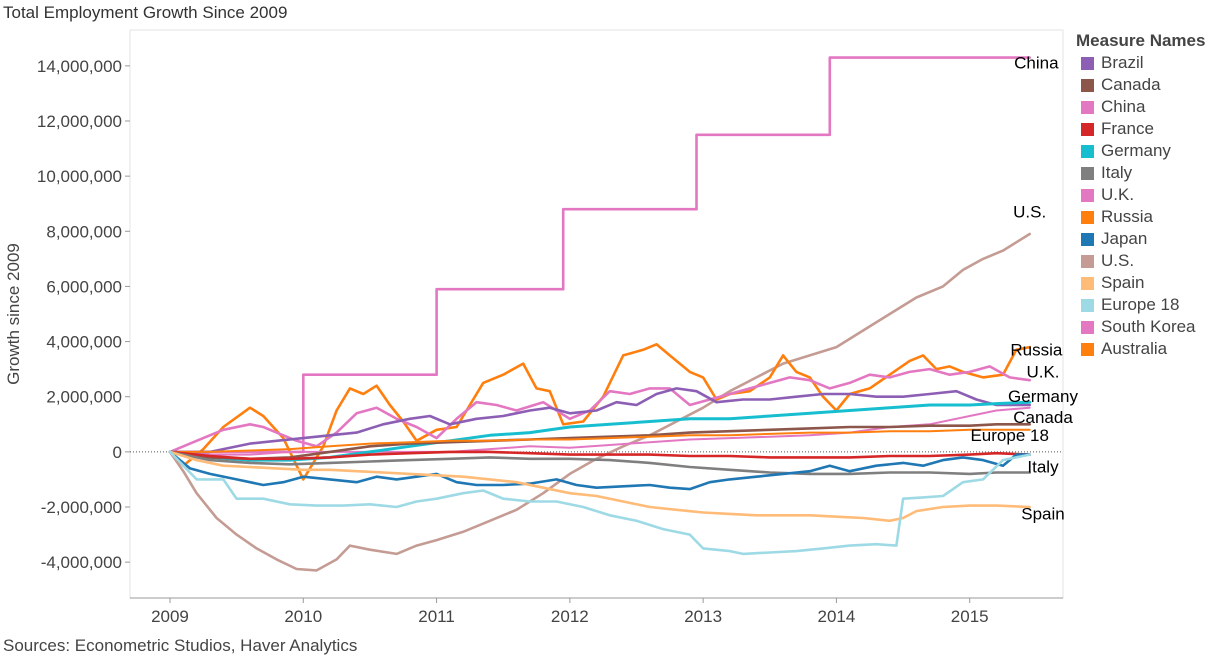 Image resolution: width=1223 pixels, height=658 pixels. Describe the element at coordinates (13, 314) in the screenshot. I see `y-axis-label: Growth since 2009` at that location.